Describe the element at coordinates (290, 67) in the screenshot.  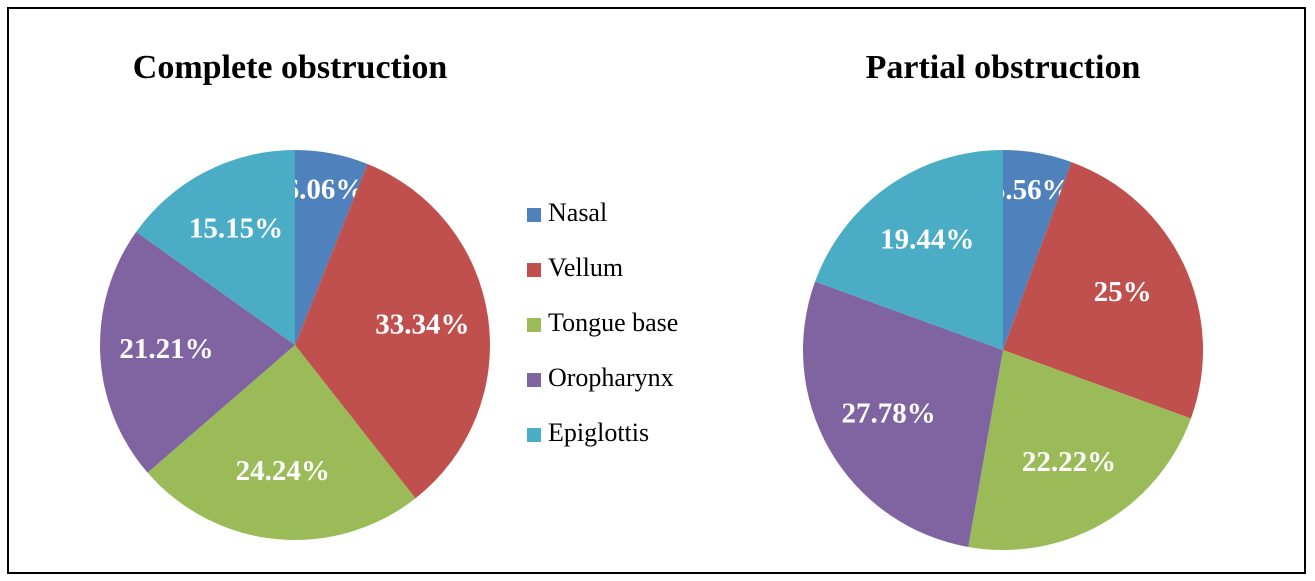
I see `chart-title: Complete obstruction` at that location.